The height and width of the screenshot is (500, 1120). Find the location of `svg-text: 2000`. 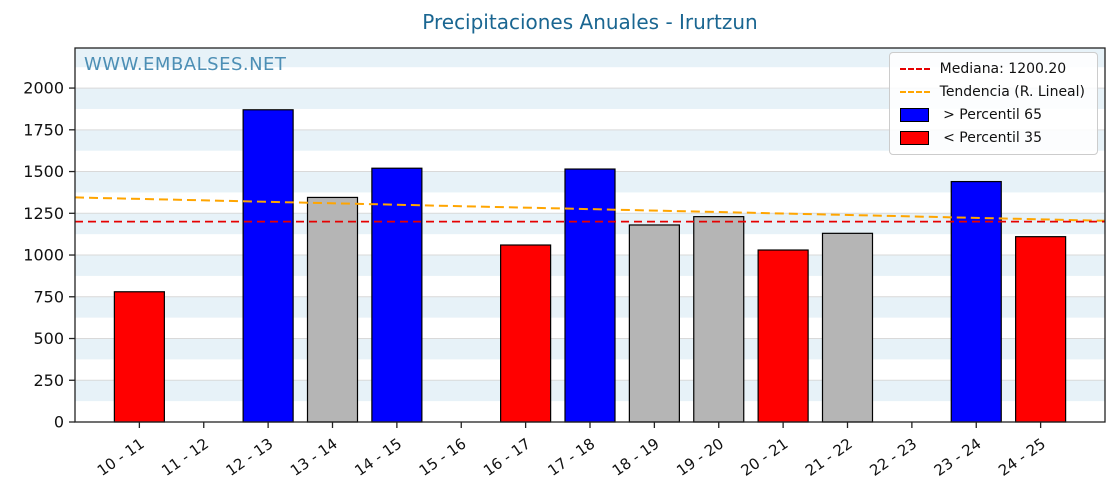

svg-text: 2000 is located at coordinates (43, 88).